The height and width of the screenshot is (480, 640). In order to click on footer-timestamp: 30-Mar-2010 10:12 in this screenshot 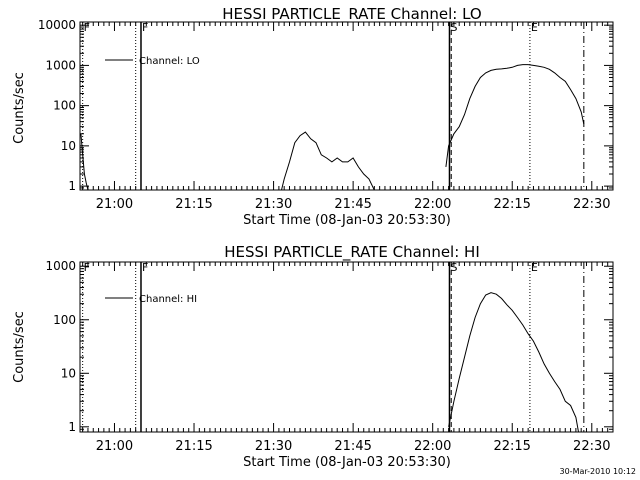, I will do `click(598, 471)`.